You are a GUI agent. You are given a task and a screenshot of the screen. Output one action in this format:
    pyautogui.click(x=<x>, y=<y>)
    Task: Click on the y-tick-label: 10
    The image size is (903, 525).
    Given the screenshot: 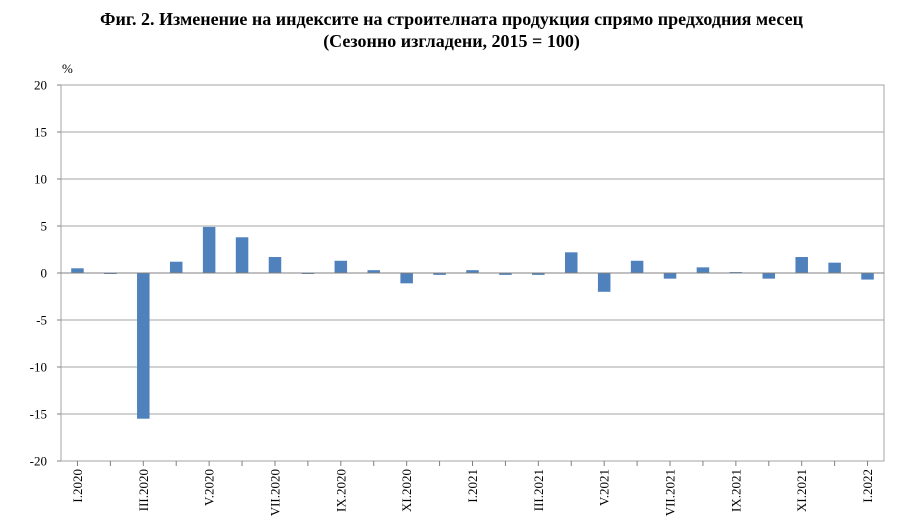 What is the action you would take?
    pyautogui.click(x=40, y=179)
    